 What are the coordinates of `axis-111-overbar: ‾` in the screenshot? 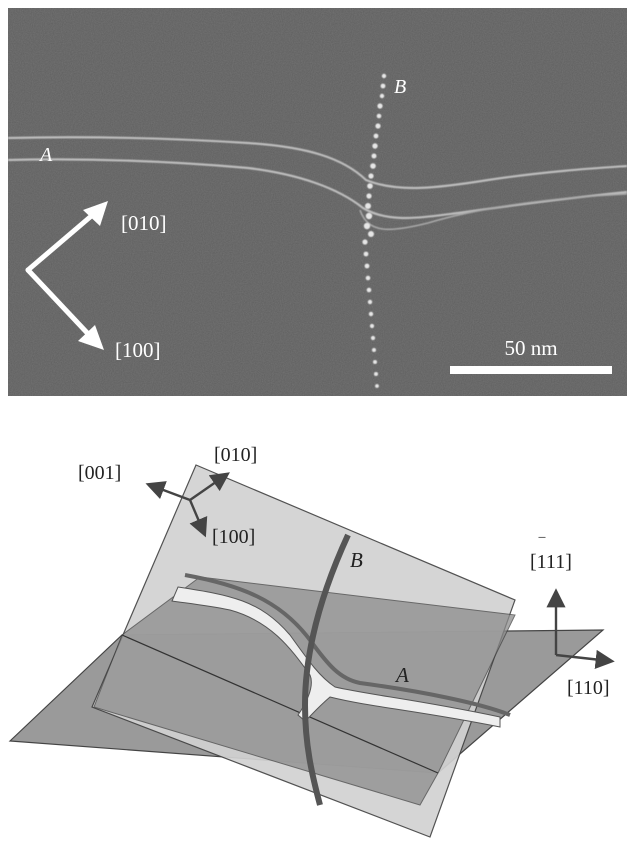 It's located at (542, 545).